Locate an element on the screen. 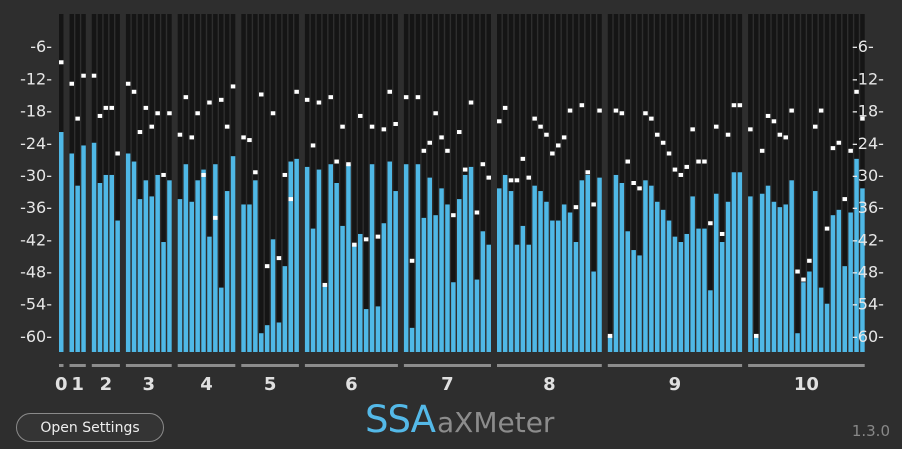 This screenshot has height=449, width=902. scale-label-right: -30- is located at coordinates (868, 175).